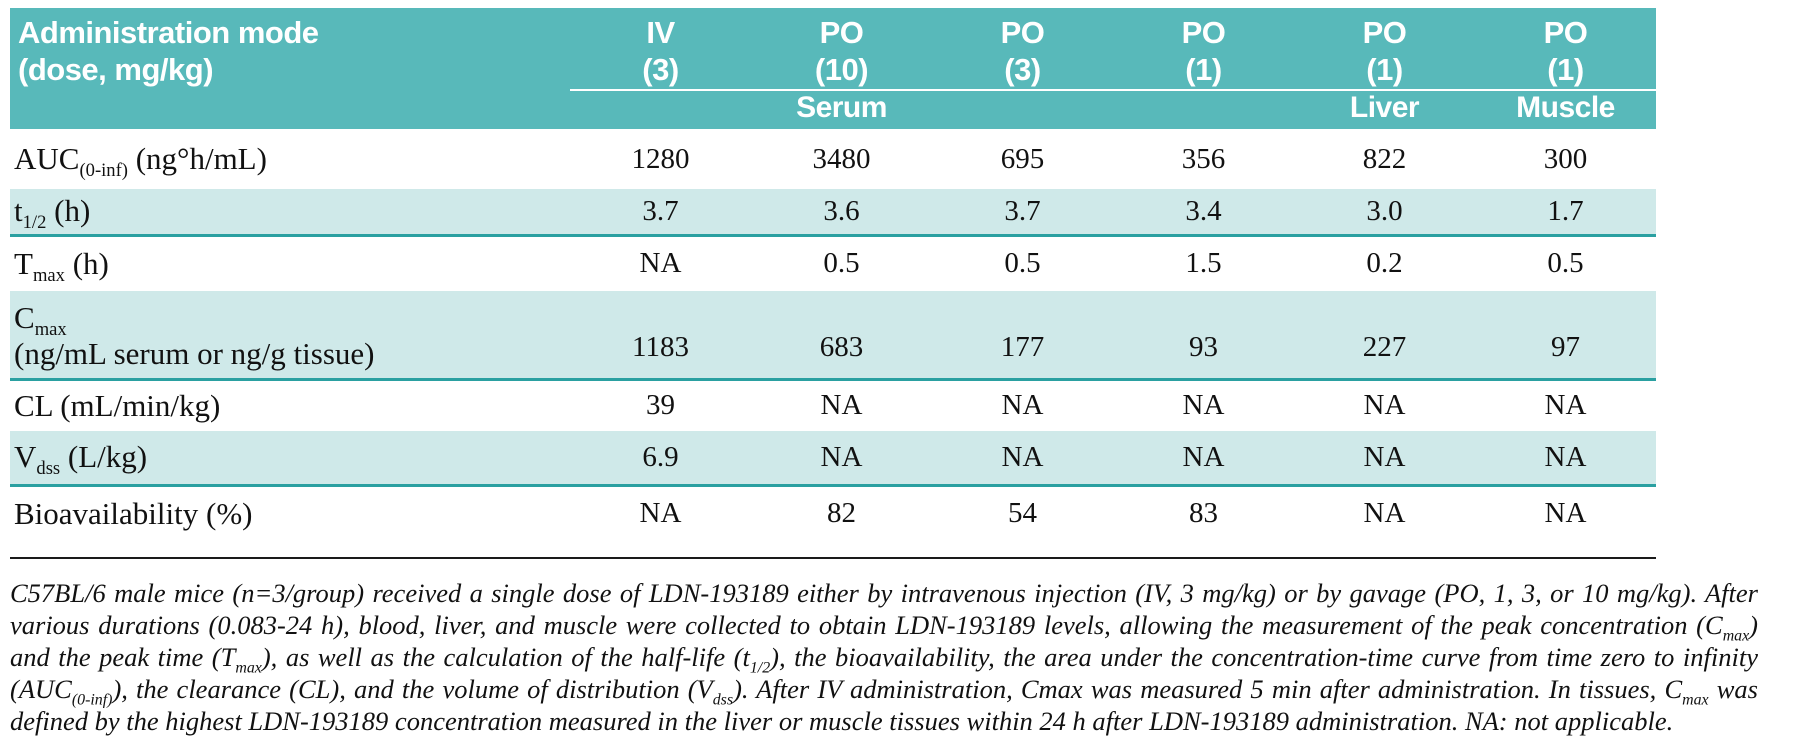 The width and height of the screenshot is (1800, 737). I want to click on cell-value: 0.2, so click(1384, 263).